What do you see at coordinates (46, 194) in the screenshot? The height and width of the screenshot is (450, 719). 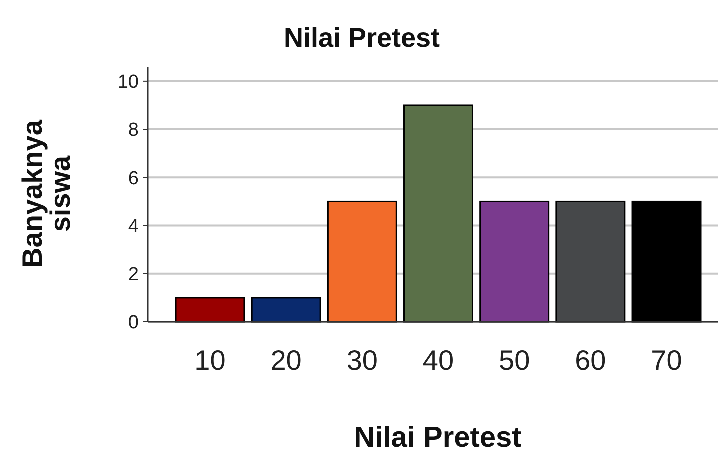 I see `y-axis-title: Banyaknya siswa` at bounding box center [46, 194].